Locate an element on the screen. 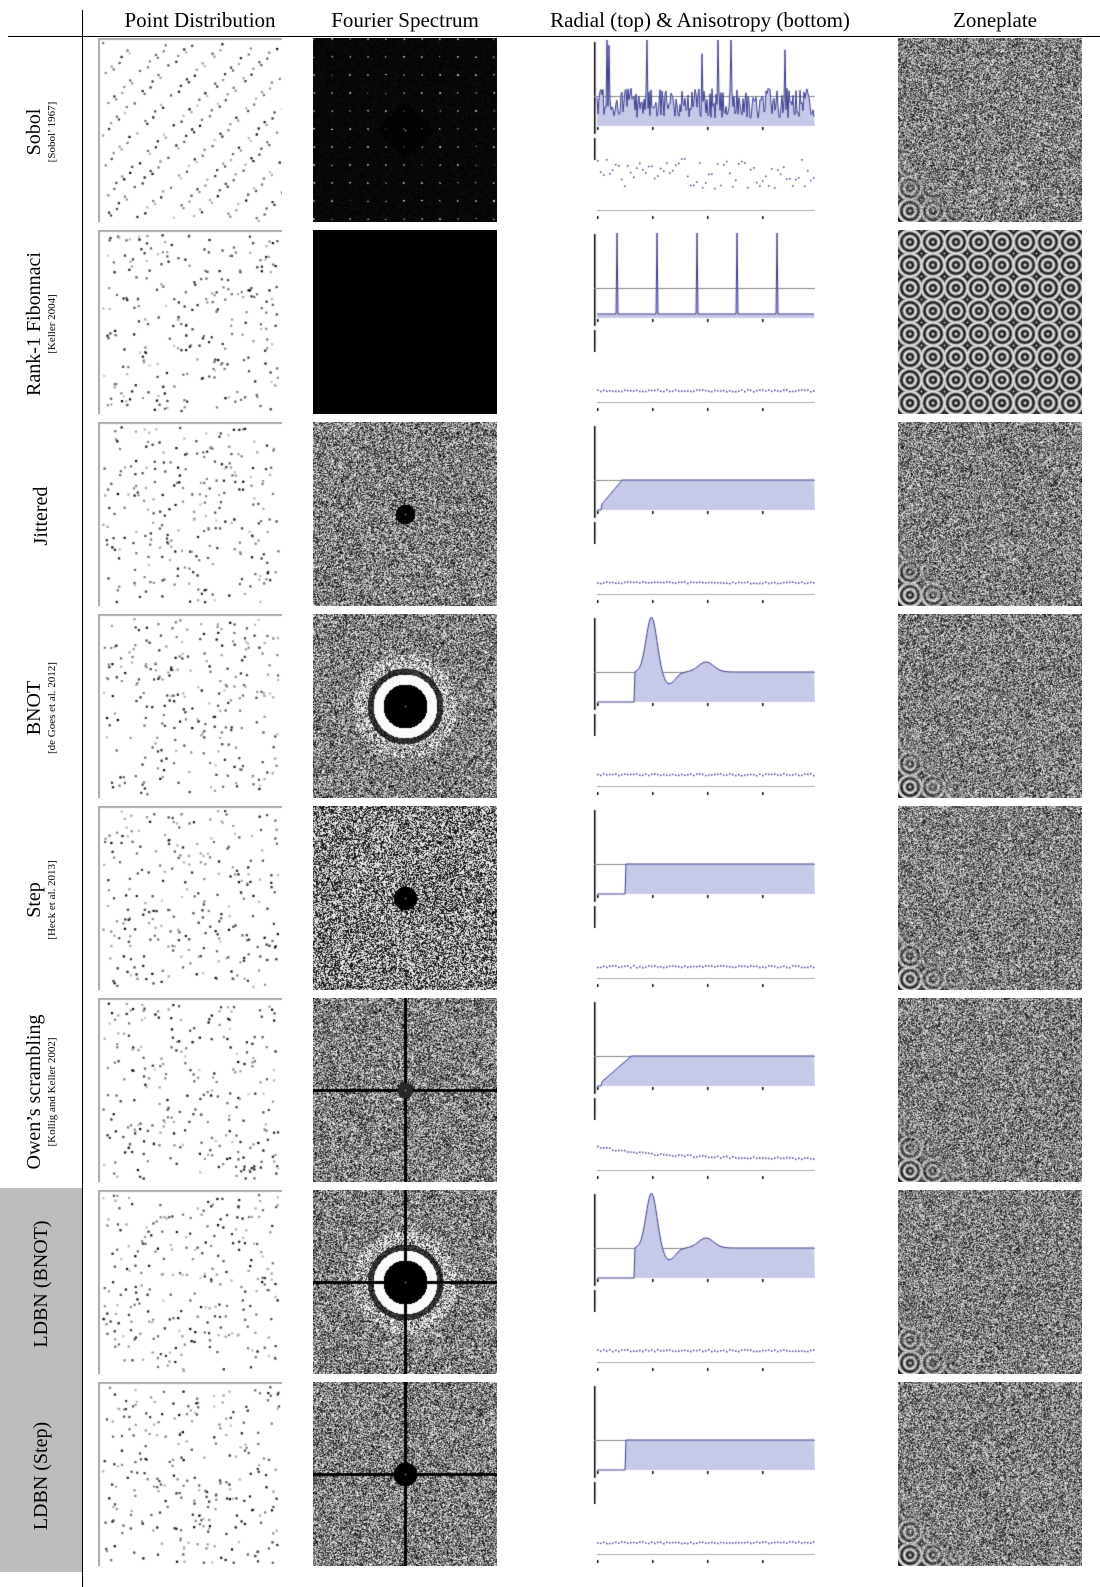 The width and height of the screenshot is (1100, 1587). row-label-text: Rank-1 Fibonnaci [Keller 2004] is located at coordinates (41, 324).